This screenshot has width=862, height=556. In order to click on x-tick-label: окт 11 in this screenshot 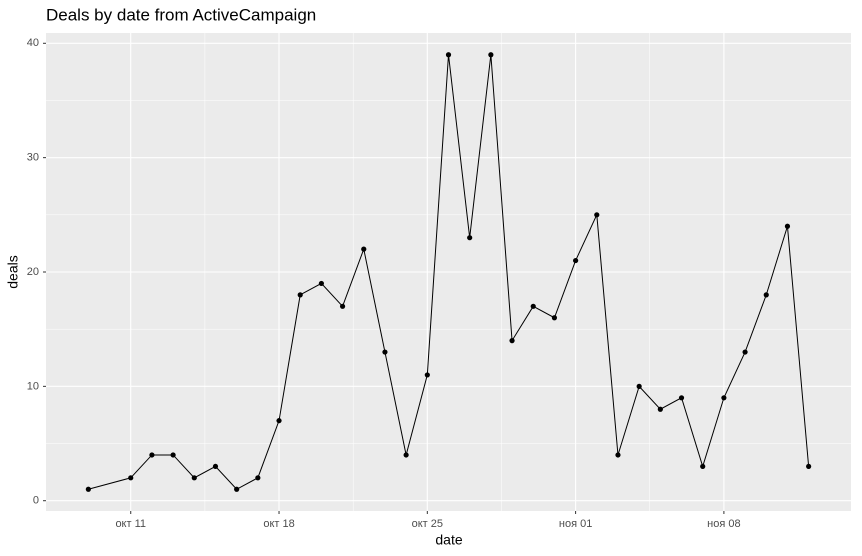, I will do `click(130, 524)`.